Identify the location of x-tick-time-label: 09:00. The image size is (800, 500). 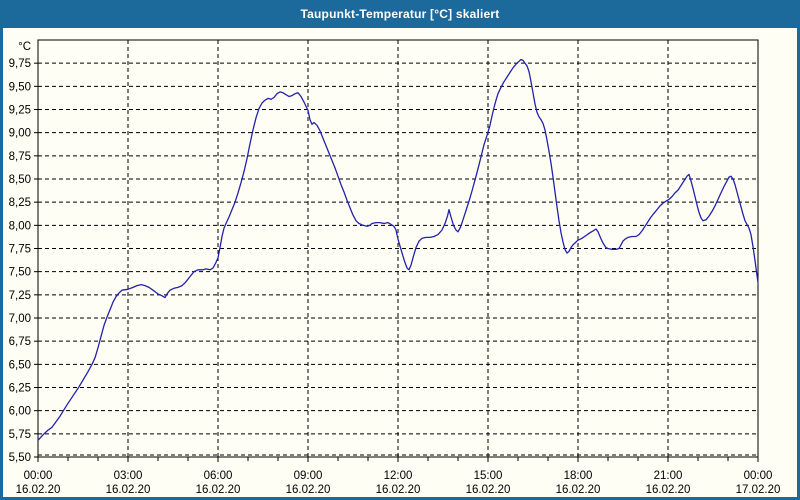
(308, 476).